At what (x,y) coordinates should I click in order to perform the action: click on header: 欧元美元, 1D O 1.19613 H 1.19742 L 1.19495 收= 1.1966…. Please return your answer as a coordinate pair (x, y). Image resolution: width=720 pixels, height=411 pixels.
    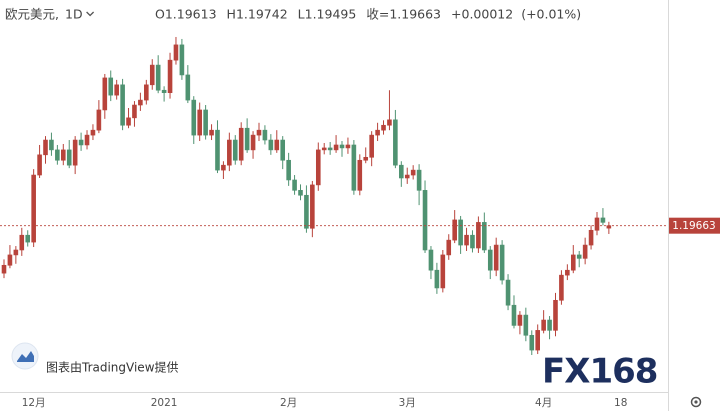
    Looking at the image, I should click on (293, 14).